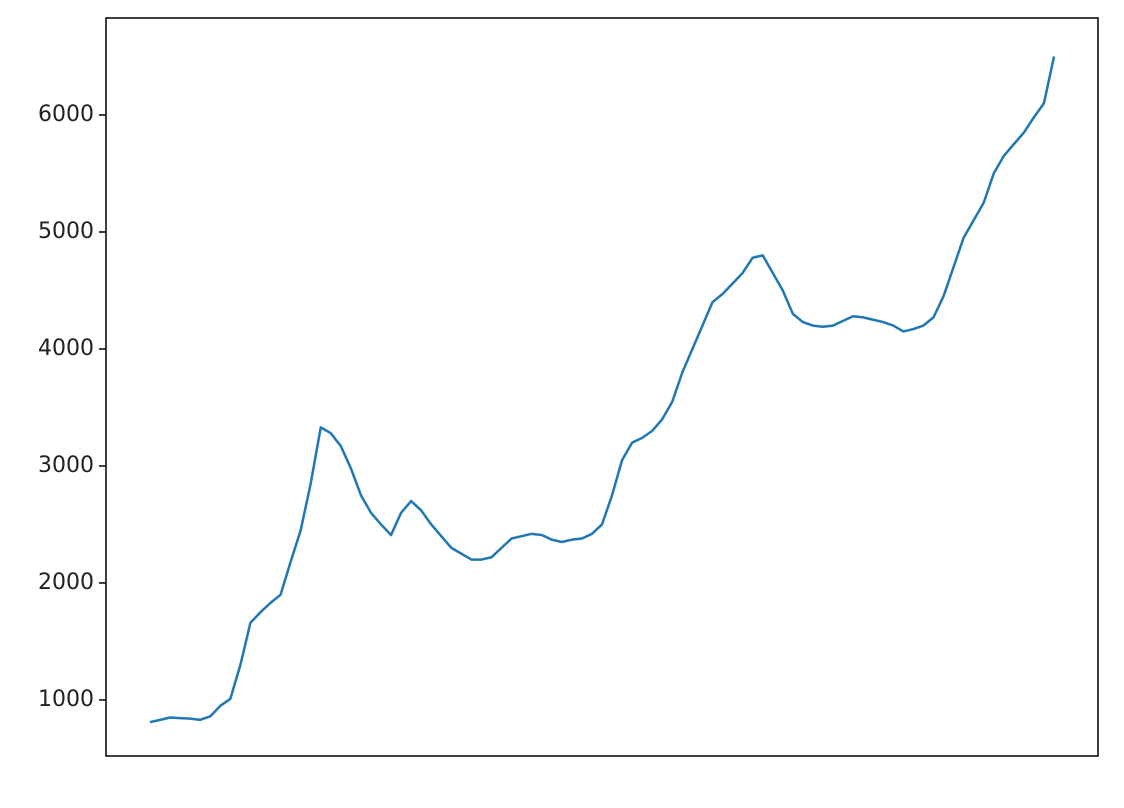 This screenshot has height=808, width=1124. What do you see at coordinates (66, 699) in the screenshot?
I see `y-tick-label: 1000` at bounding box center [66, 699].